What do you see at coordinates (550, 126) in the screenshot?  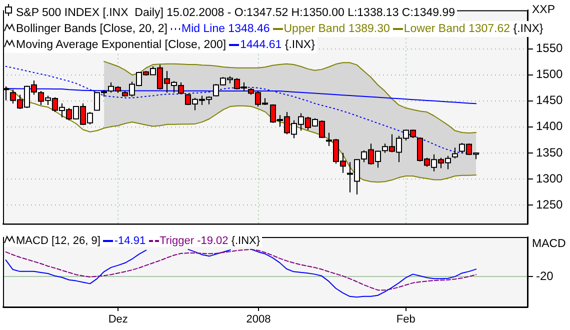 I see `y-tick-label: 1400` at bounding box center [550, 126].